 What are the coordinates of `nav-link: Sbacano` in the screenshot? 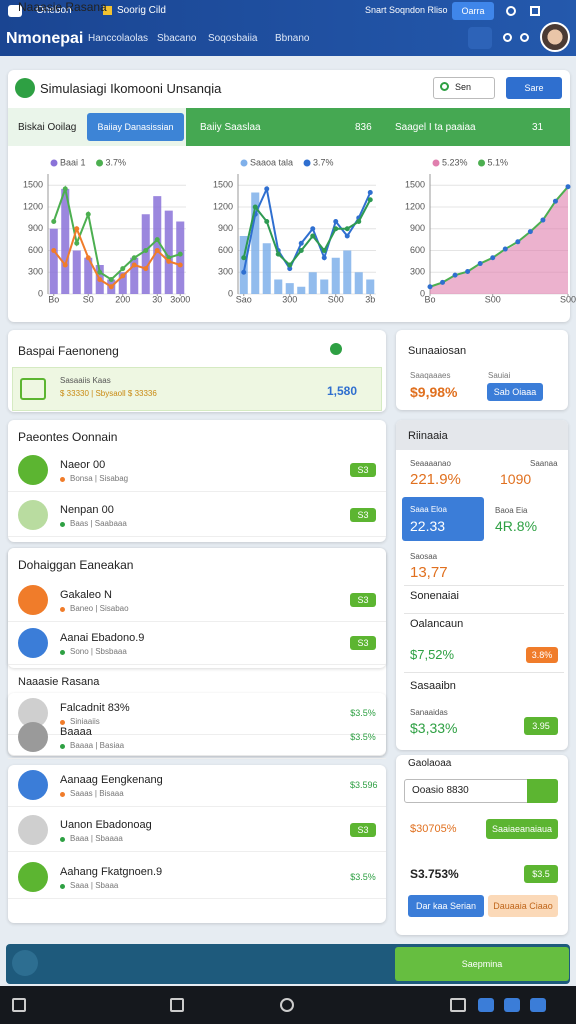 It's located at (177, 38).